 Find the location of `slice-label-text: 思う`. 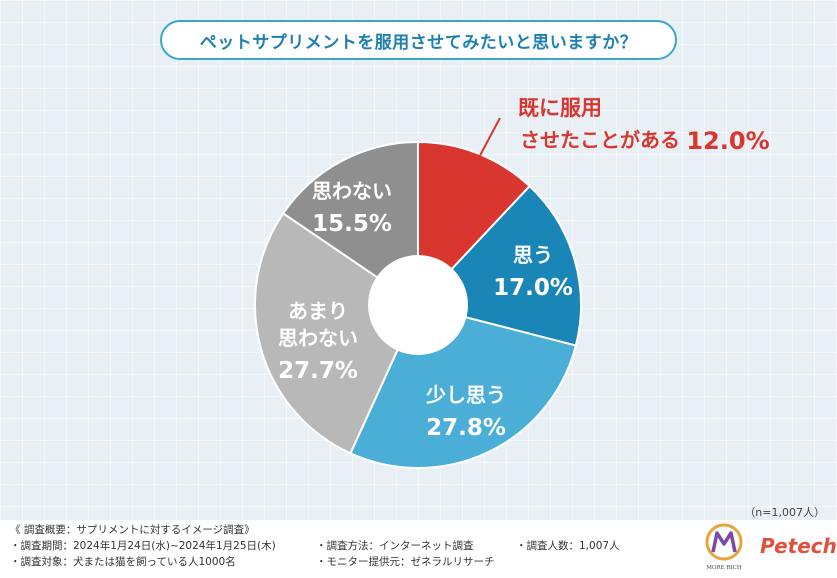

slice-label-text: 思う is located at coordinates (533, 255).